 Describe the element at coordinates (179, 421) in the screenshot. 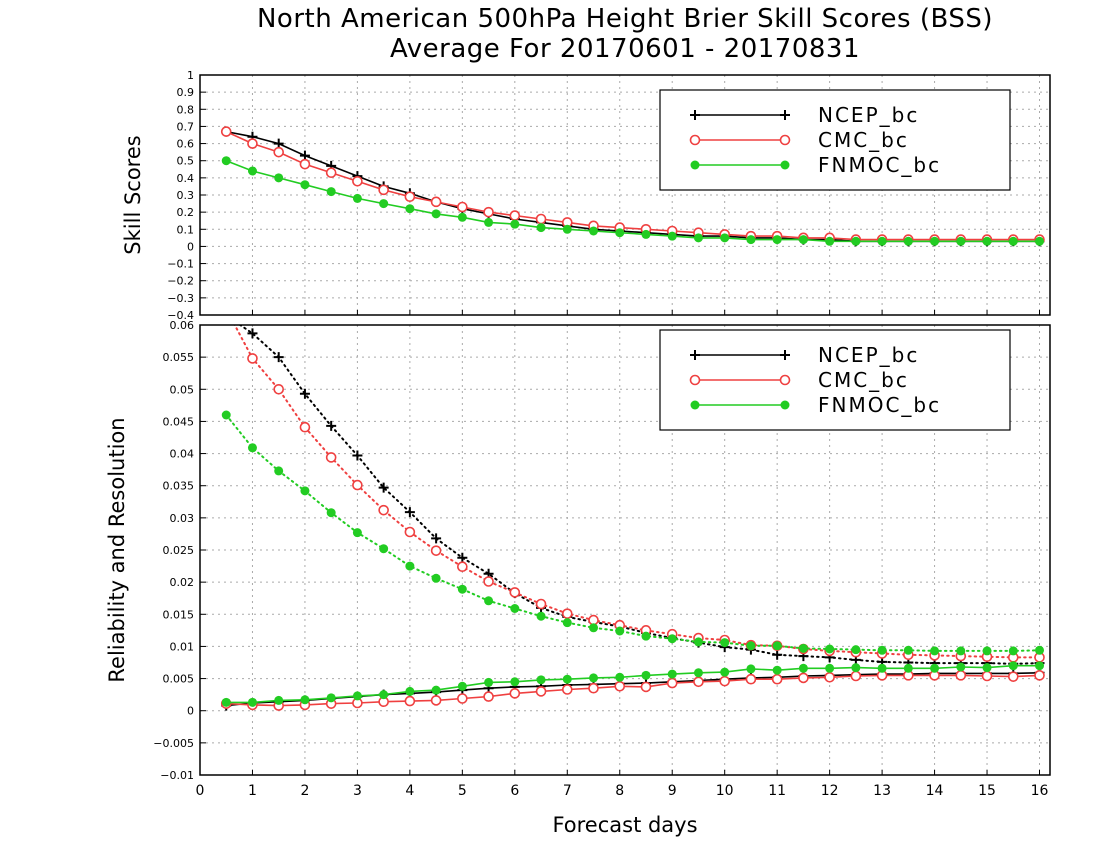

I see `y-tick-label: 0.045` at that location.